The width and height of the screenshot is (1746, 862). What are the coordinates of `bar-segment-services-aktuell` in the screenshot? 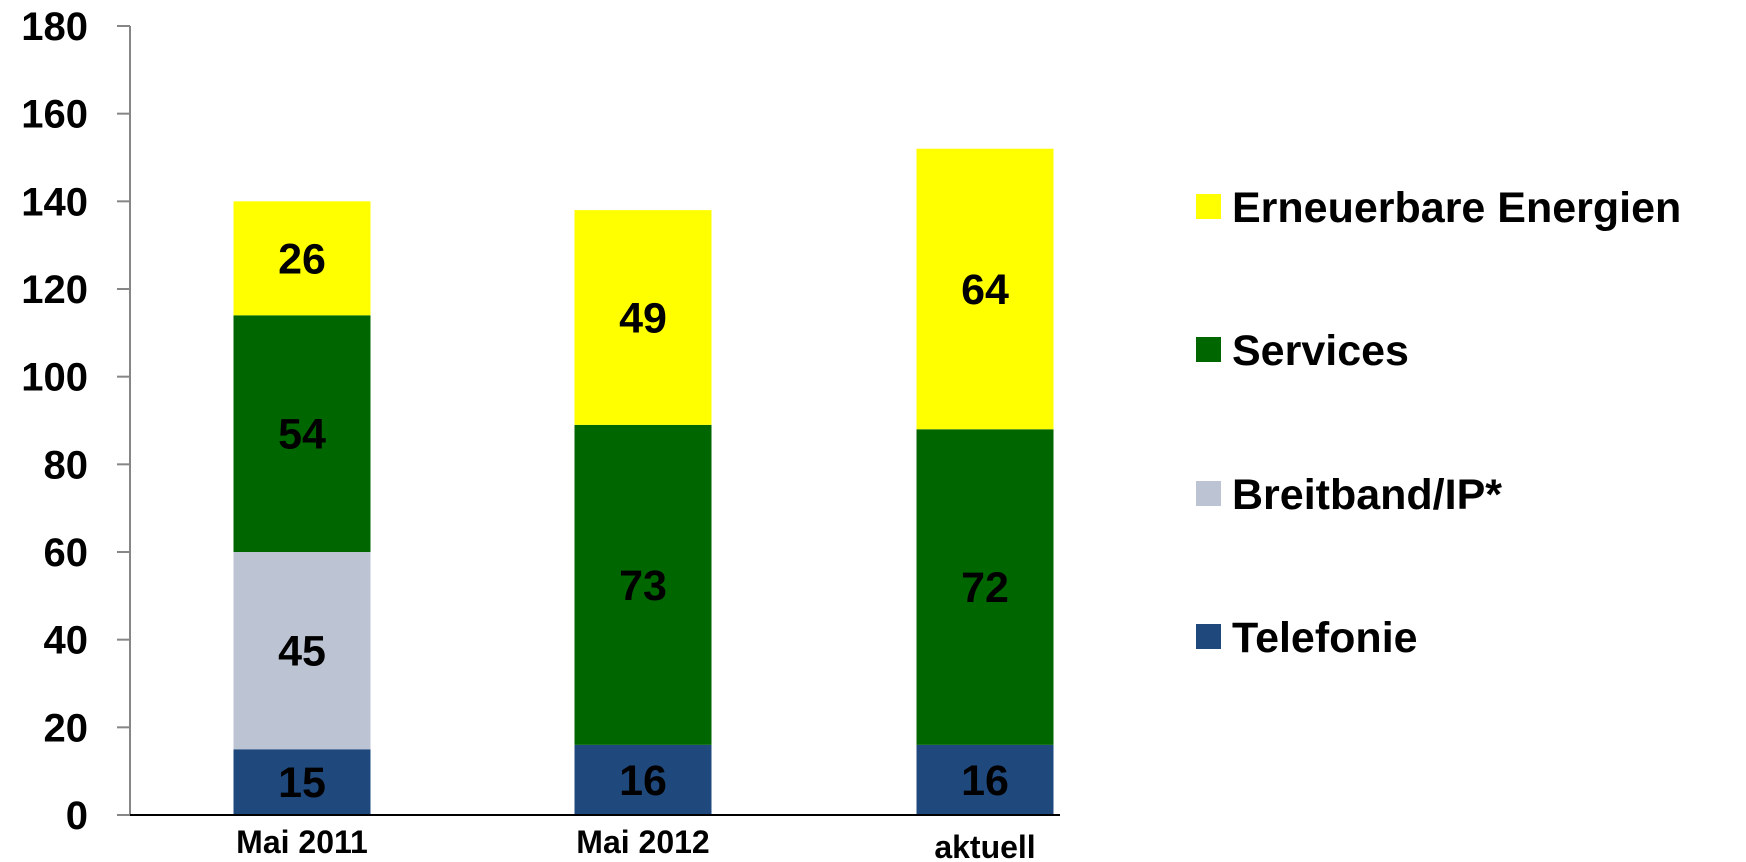 It's located at (985, 587).